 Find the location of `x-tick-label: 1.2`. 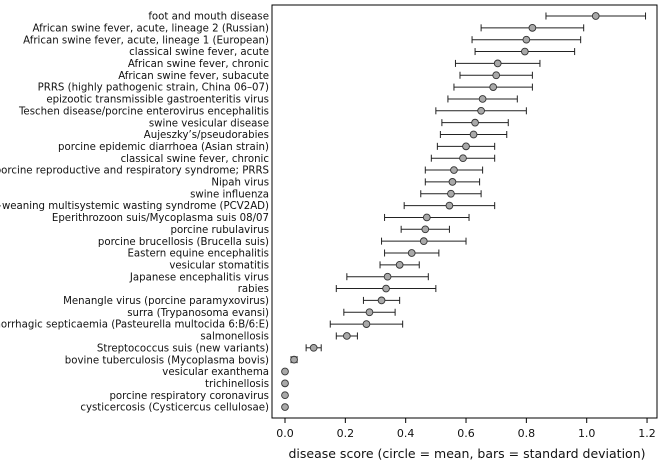

x-tick-label: 1.2 is located at coordinates (647, 433).